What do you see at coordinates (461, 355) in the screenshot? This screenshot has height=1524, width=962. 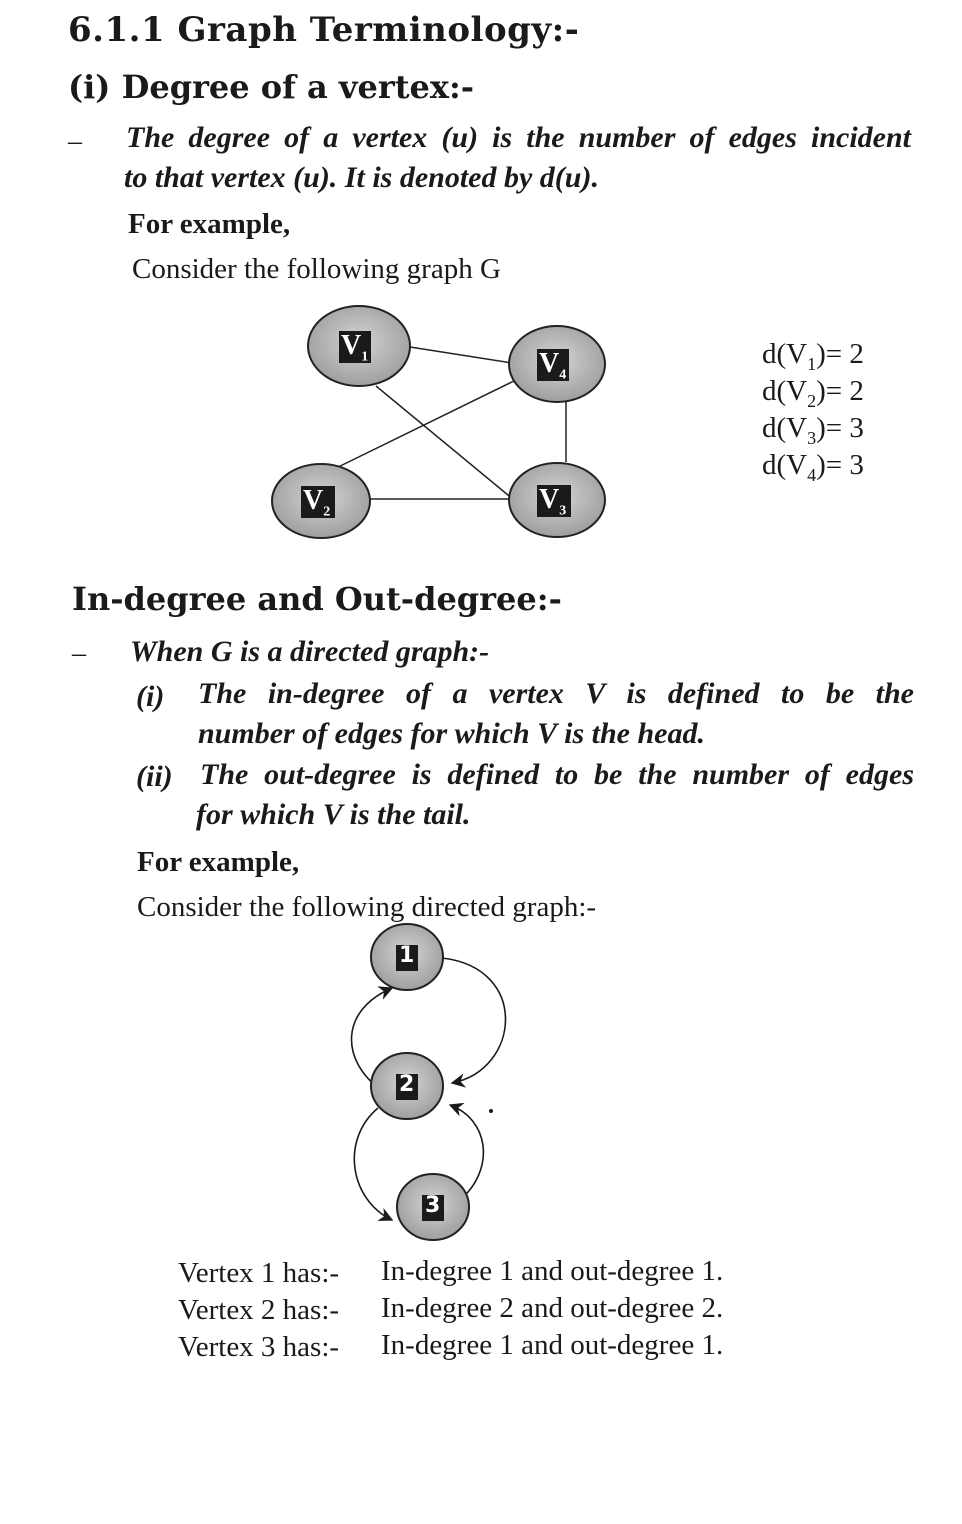 I see `edge-v1-v4` at bounding box center [461, 355].